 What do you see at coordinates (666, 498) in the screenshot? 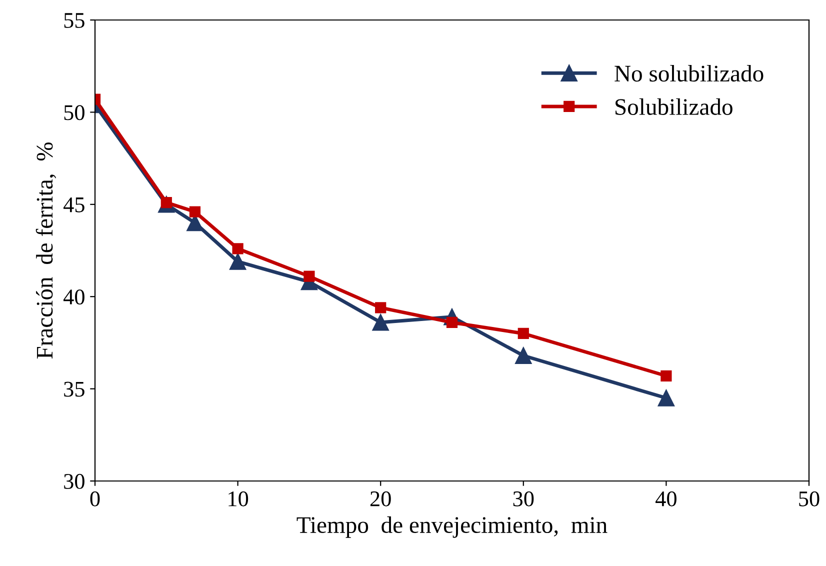
I see `x-tick-label: 40` at bounding box center [666, 498].